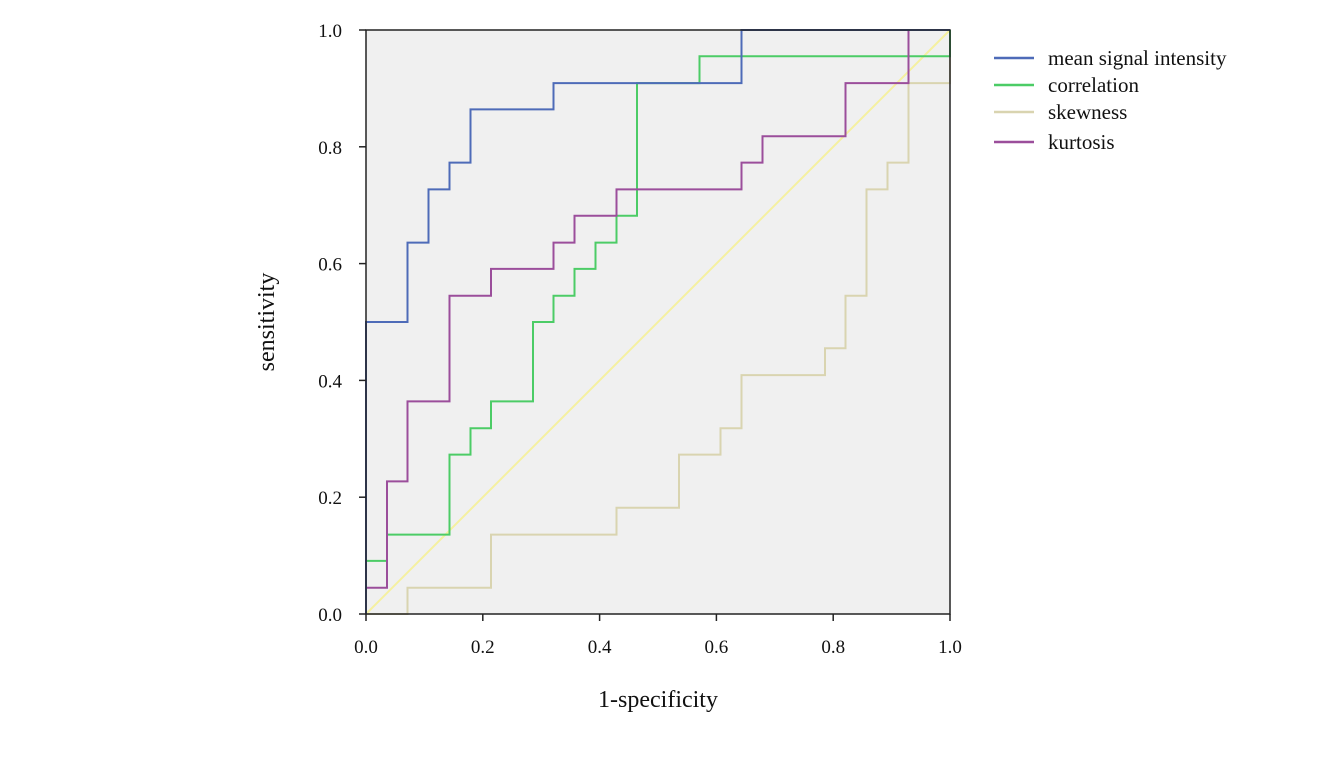  Describe the element at coordinates (330, 31) in the screenshot. I see `y-tick-label: 1.0` at that location.